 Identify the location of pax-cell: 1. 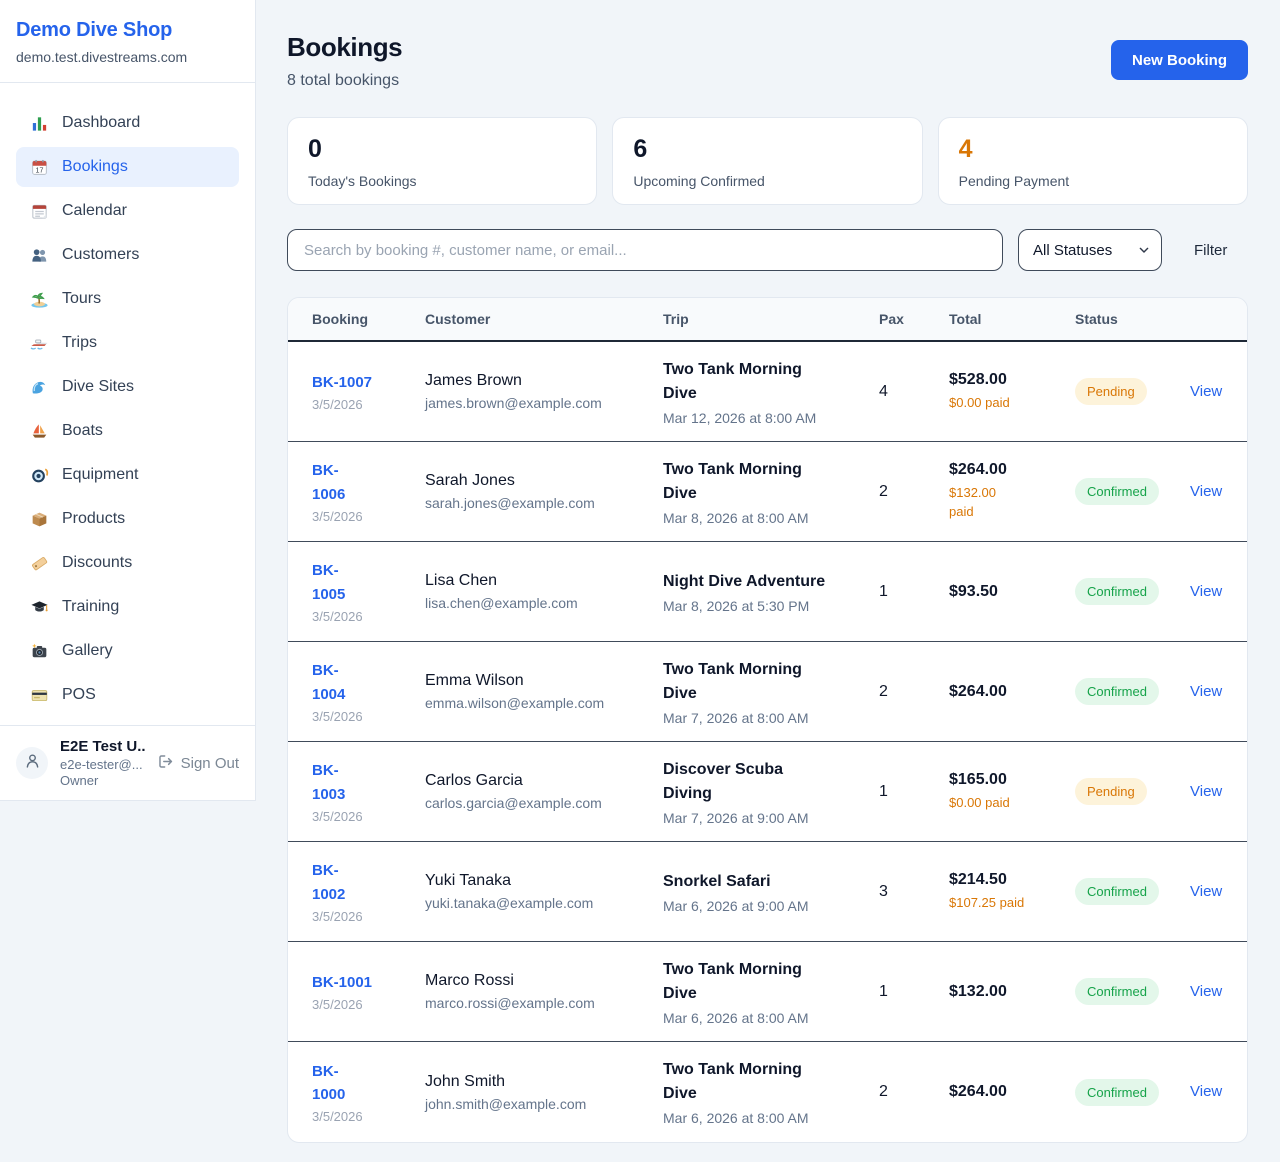
(883, 791).